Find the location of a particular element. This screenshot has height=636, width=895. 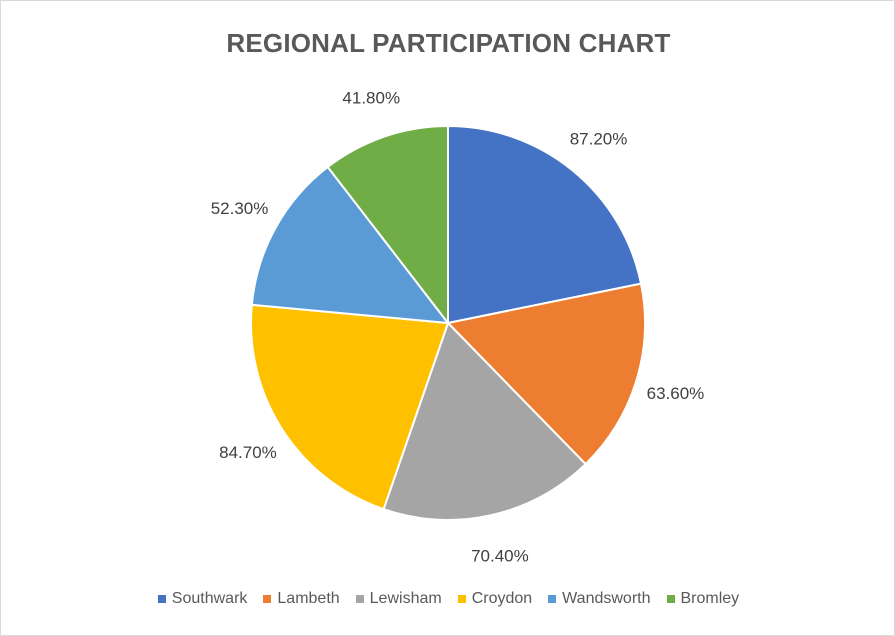

pie-slice-lewisham is located at coordinates (484, 421).